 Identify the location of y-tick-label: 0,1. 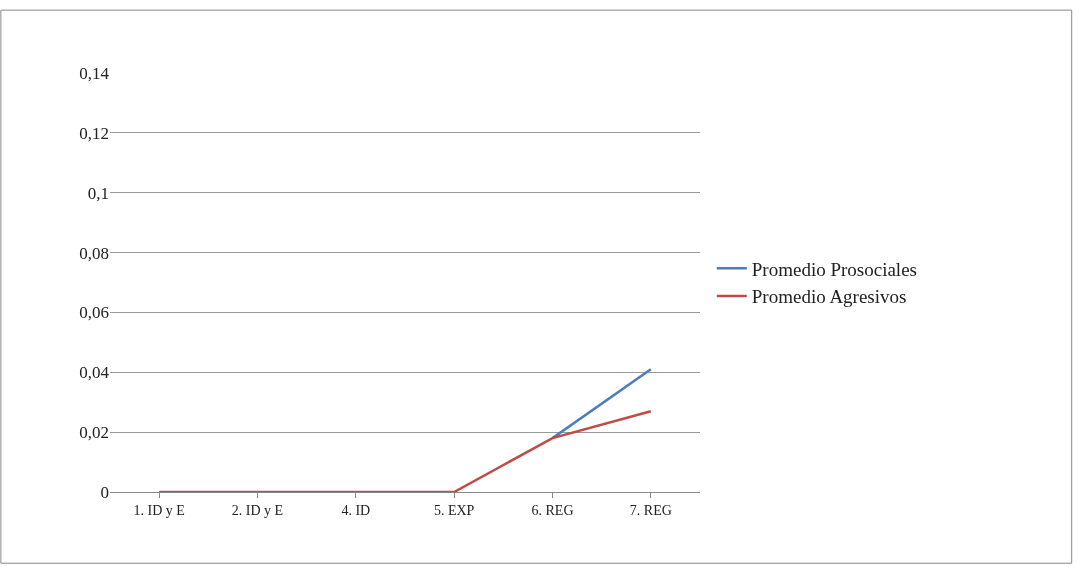
(98, 193).